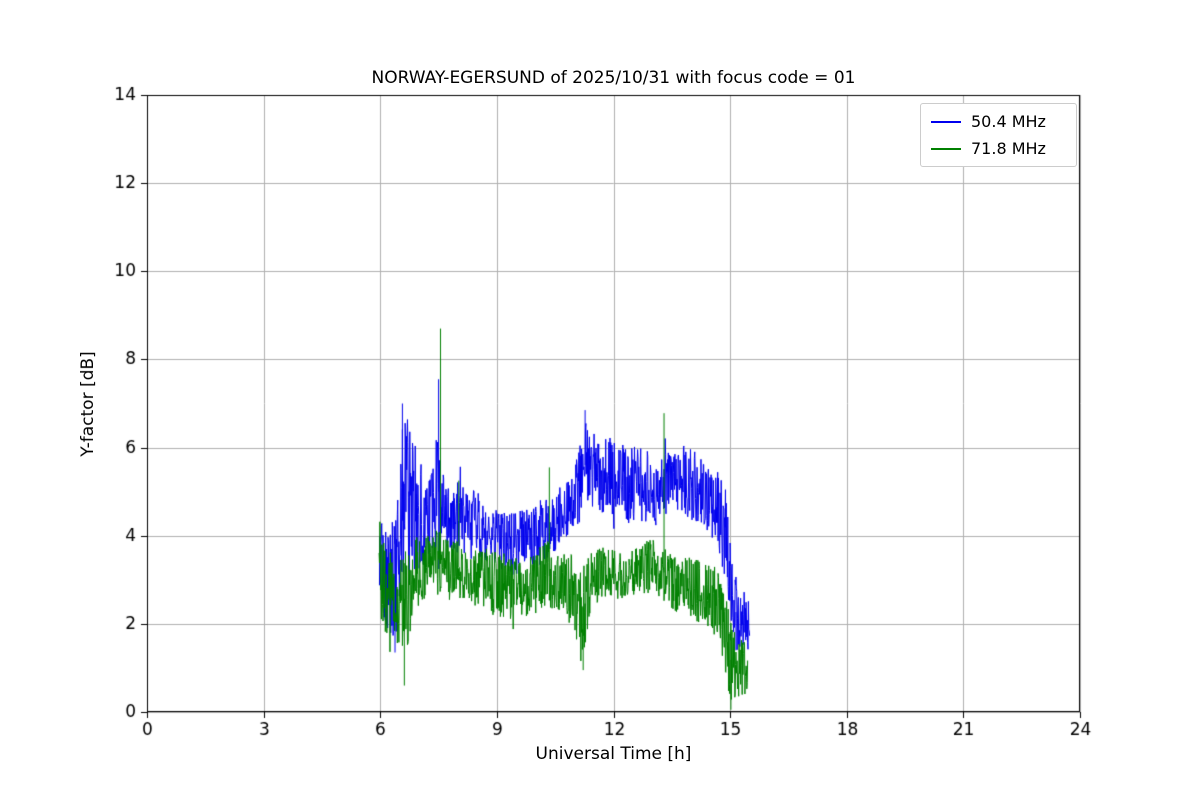 The image size is (1200, 800). What do you see at coordinates (998, 135) in the screenshot?
I see `legend: 50.4 MHz 71.8 MHz` at bounding box center [998, 135].